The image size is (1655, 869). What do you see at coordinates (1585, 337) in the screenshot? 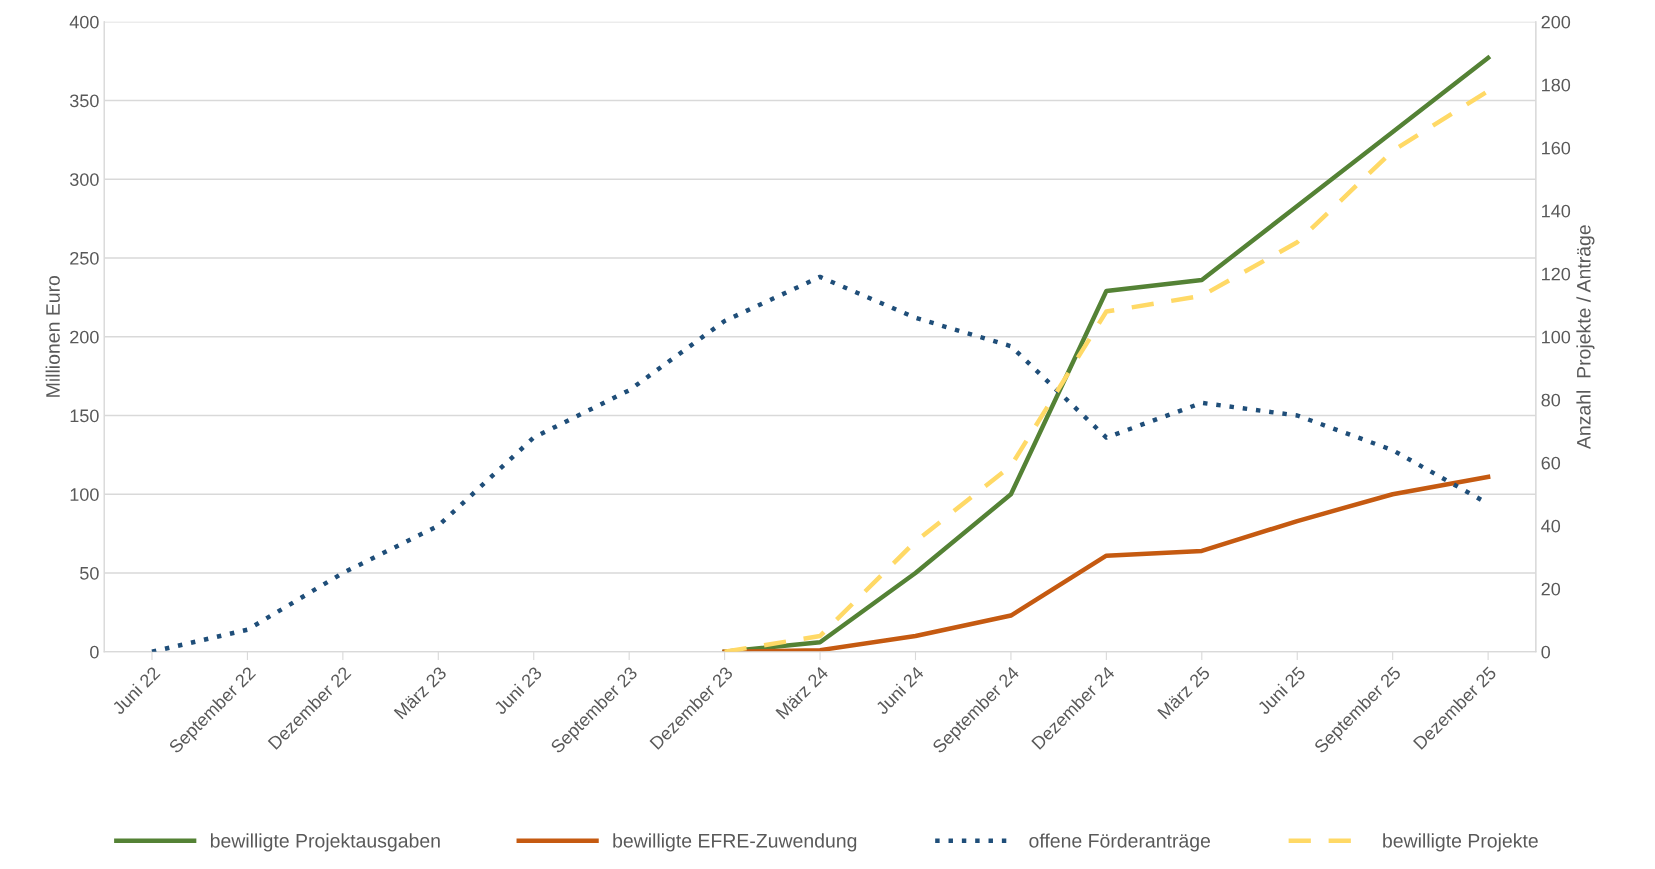
I see `y2-axis-title: Anzahl Projekte / Anträge` at bounding box center [1585, 337].